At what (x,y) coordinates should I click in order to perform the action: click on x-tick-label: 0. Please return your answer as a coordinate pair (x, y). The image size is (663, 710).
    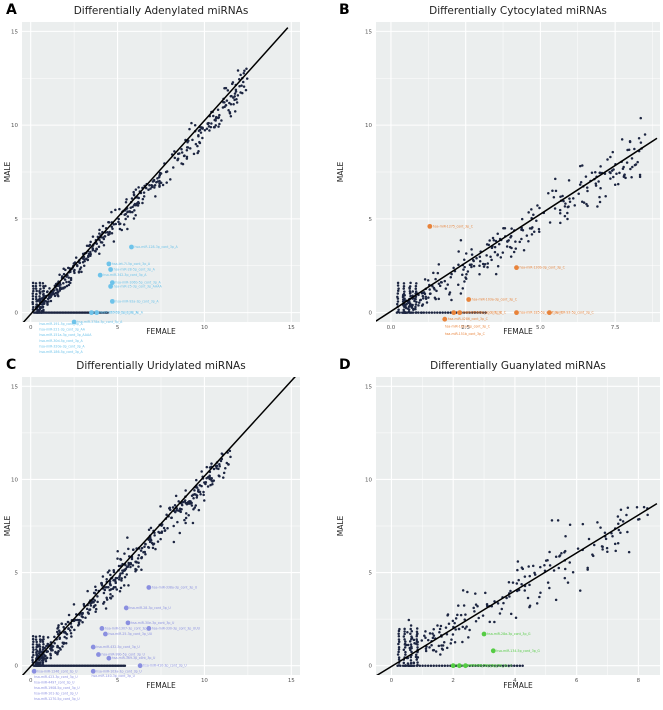
    Looking at the image, I should click on (31, 681).